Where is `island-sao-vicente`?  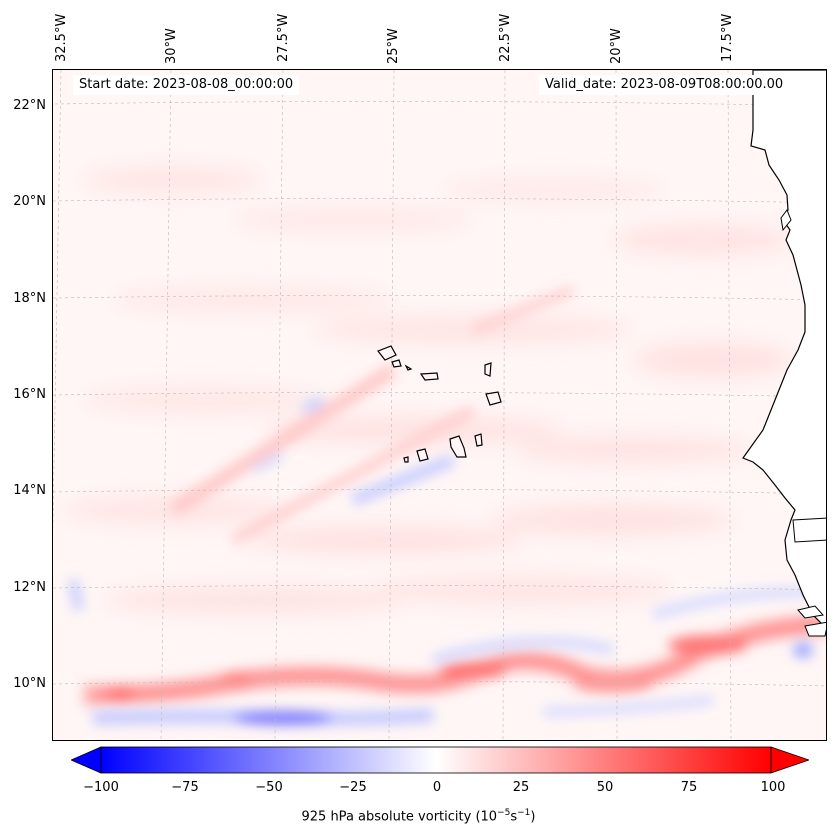 island-sao-vicente is located at coordinates (396, 363).